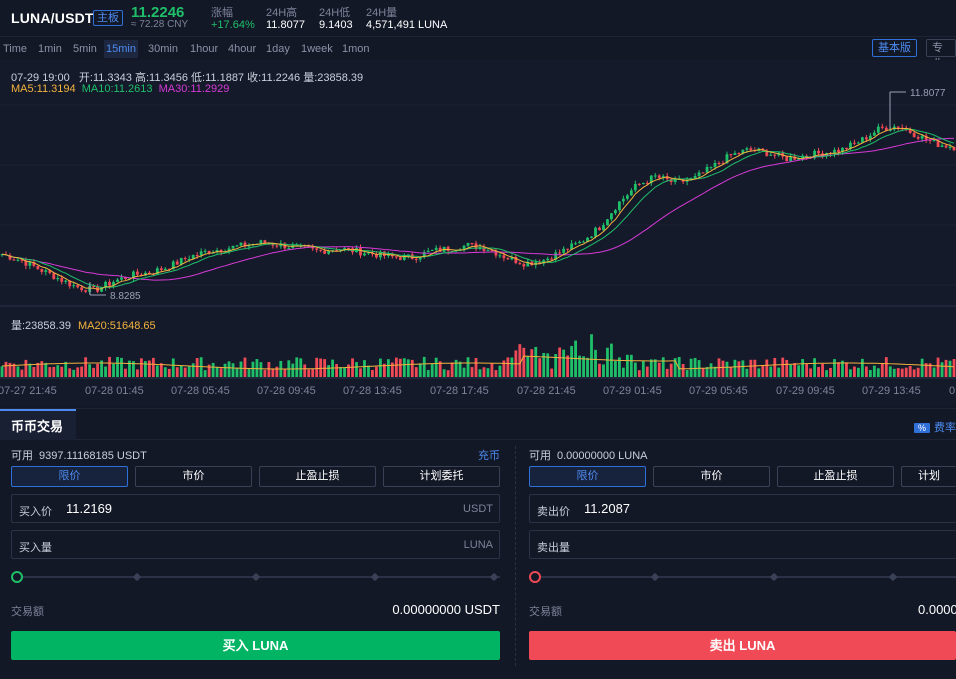 This screenshot has width=956, height=679. What do you see at coordinates (441, 476) in the screenshot?
I see `order-type-plan: 计划委托` at bounding box center [441, 476].